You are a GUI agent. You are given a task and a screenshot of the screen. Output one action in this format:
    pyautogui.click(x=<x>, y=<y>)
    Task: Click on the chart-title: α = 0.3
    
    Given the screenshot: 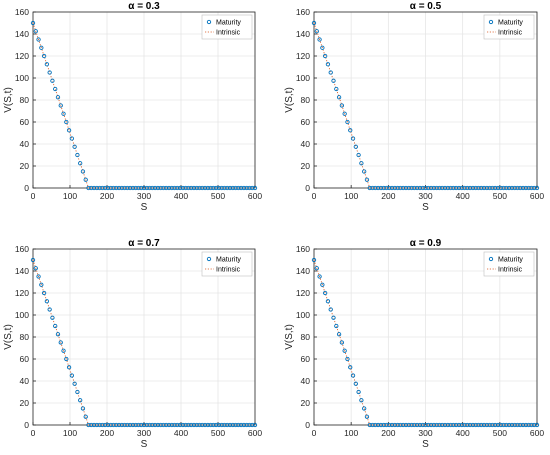 What is the action you would take?
    pyautogui.click(x=144, y=6)
    